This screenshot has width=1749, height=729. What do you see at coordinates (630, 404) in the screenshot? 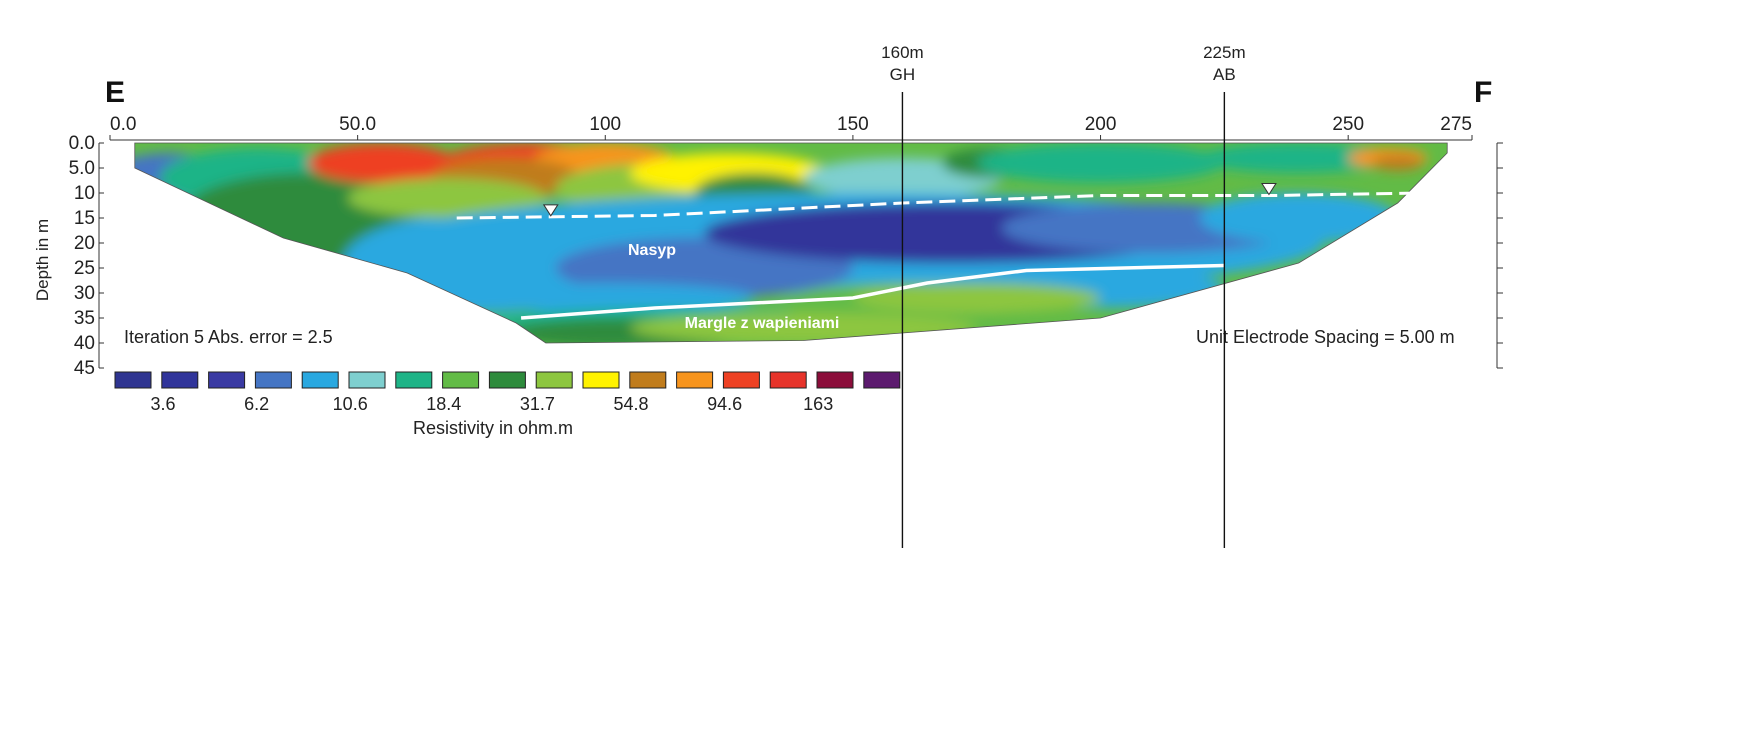
I see `colorbar-label: 54.8` at bounding box center [630, 404].